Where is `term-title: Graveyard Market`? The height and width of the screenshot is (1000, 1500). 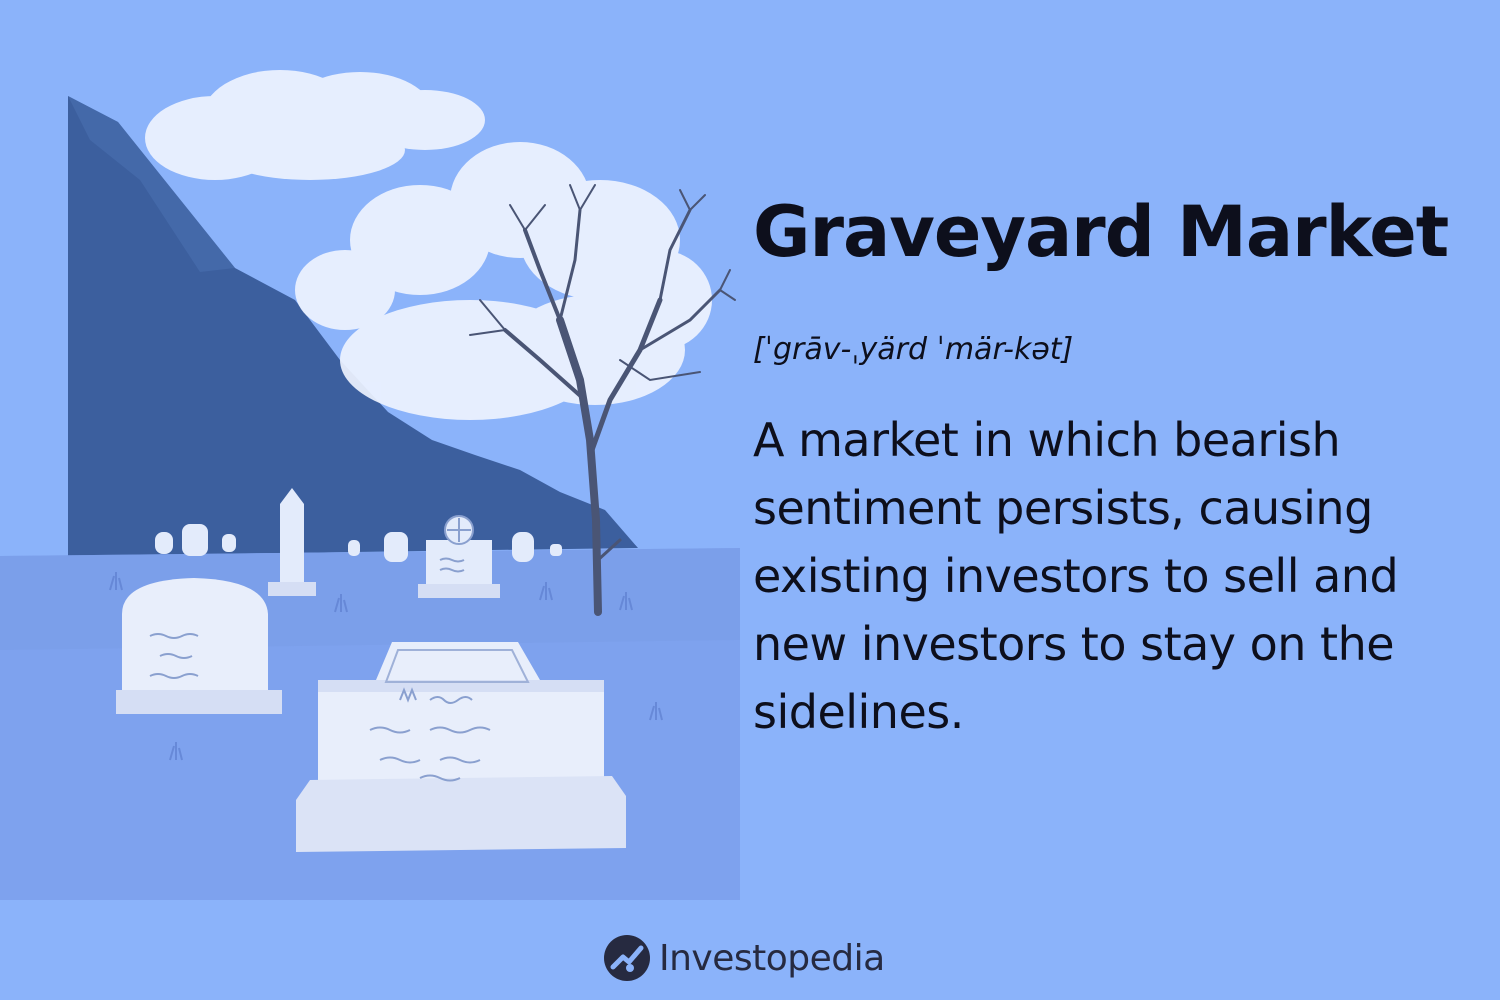 term-title: Graveyard Market is located at coordinates (1103, 232).